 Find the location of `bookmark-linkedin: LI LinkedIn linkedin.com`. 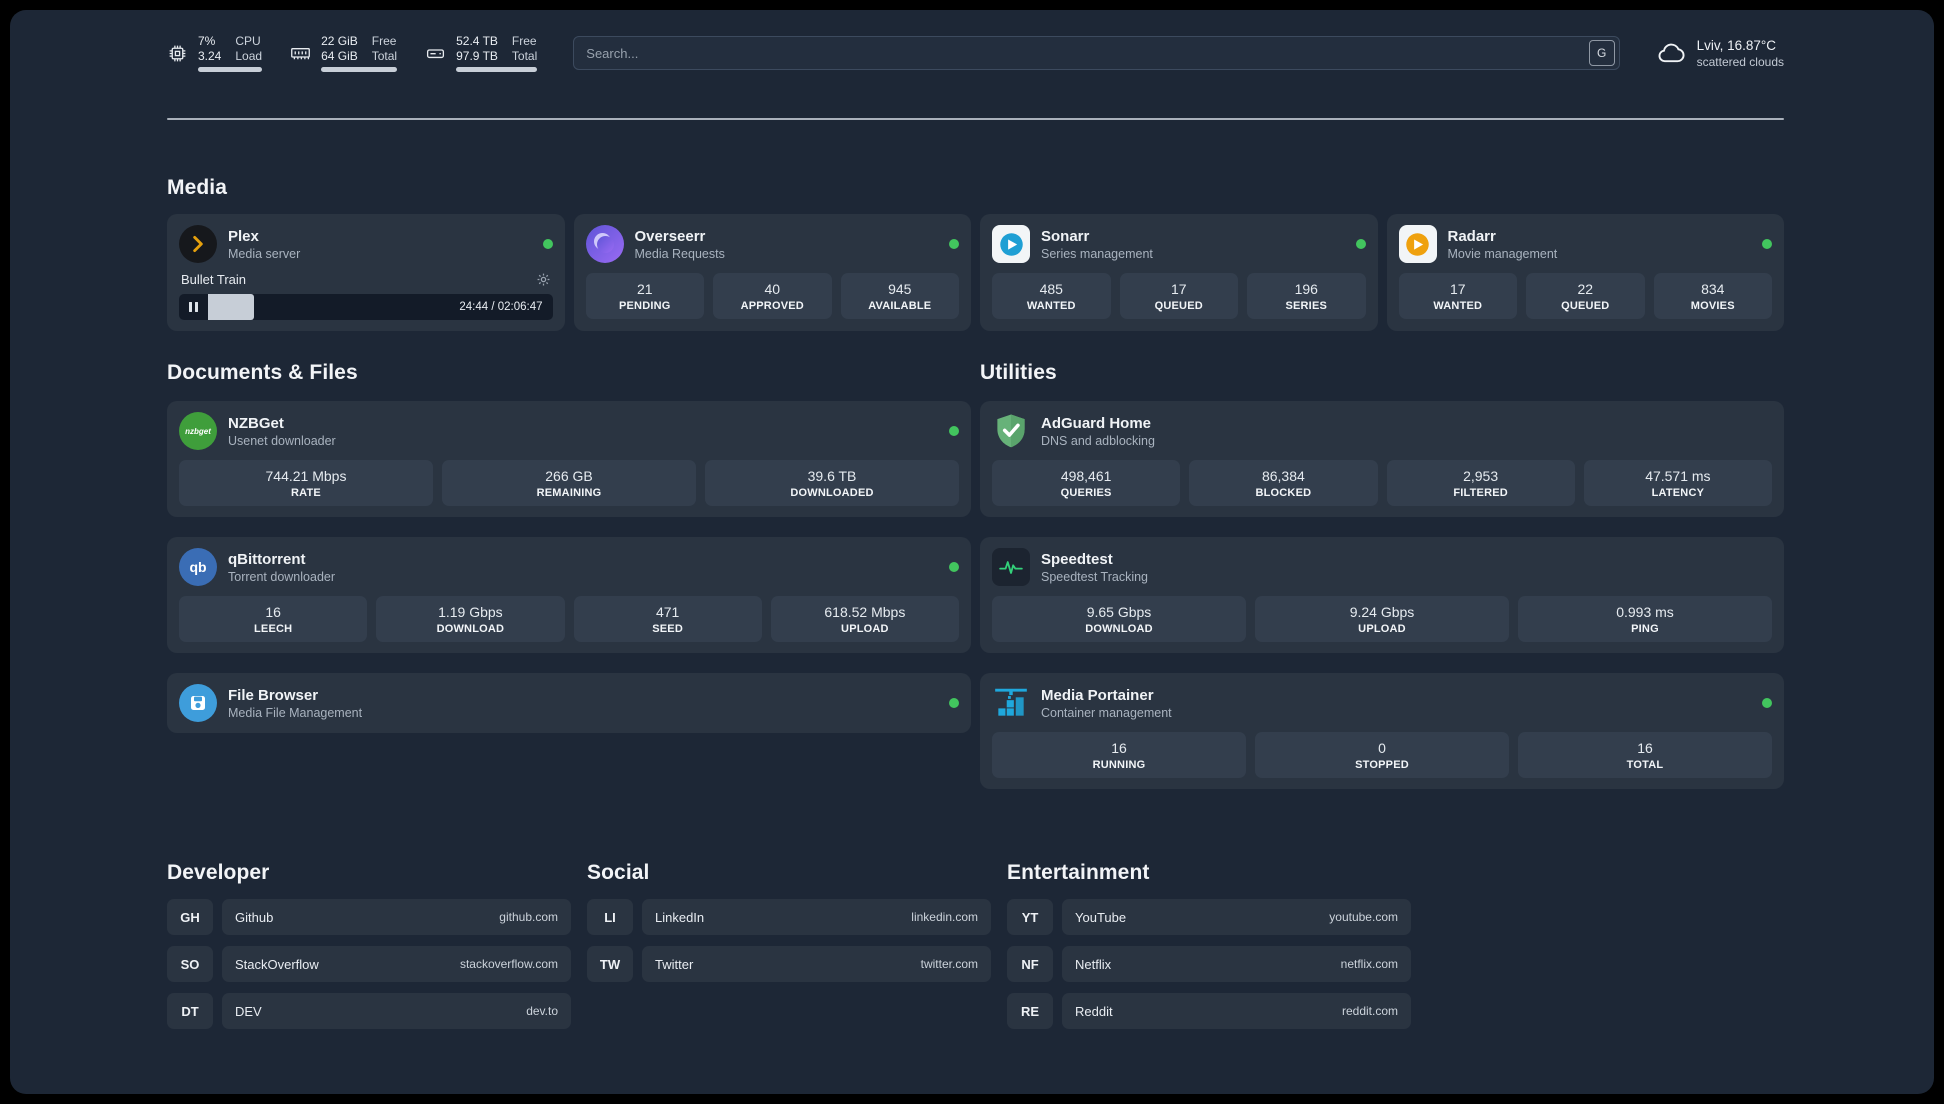

bookmark-linkedin: LI LinkedIn linkedin.com is located at coordinates (789, 917).